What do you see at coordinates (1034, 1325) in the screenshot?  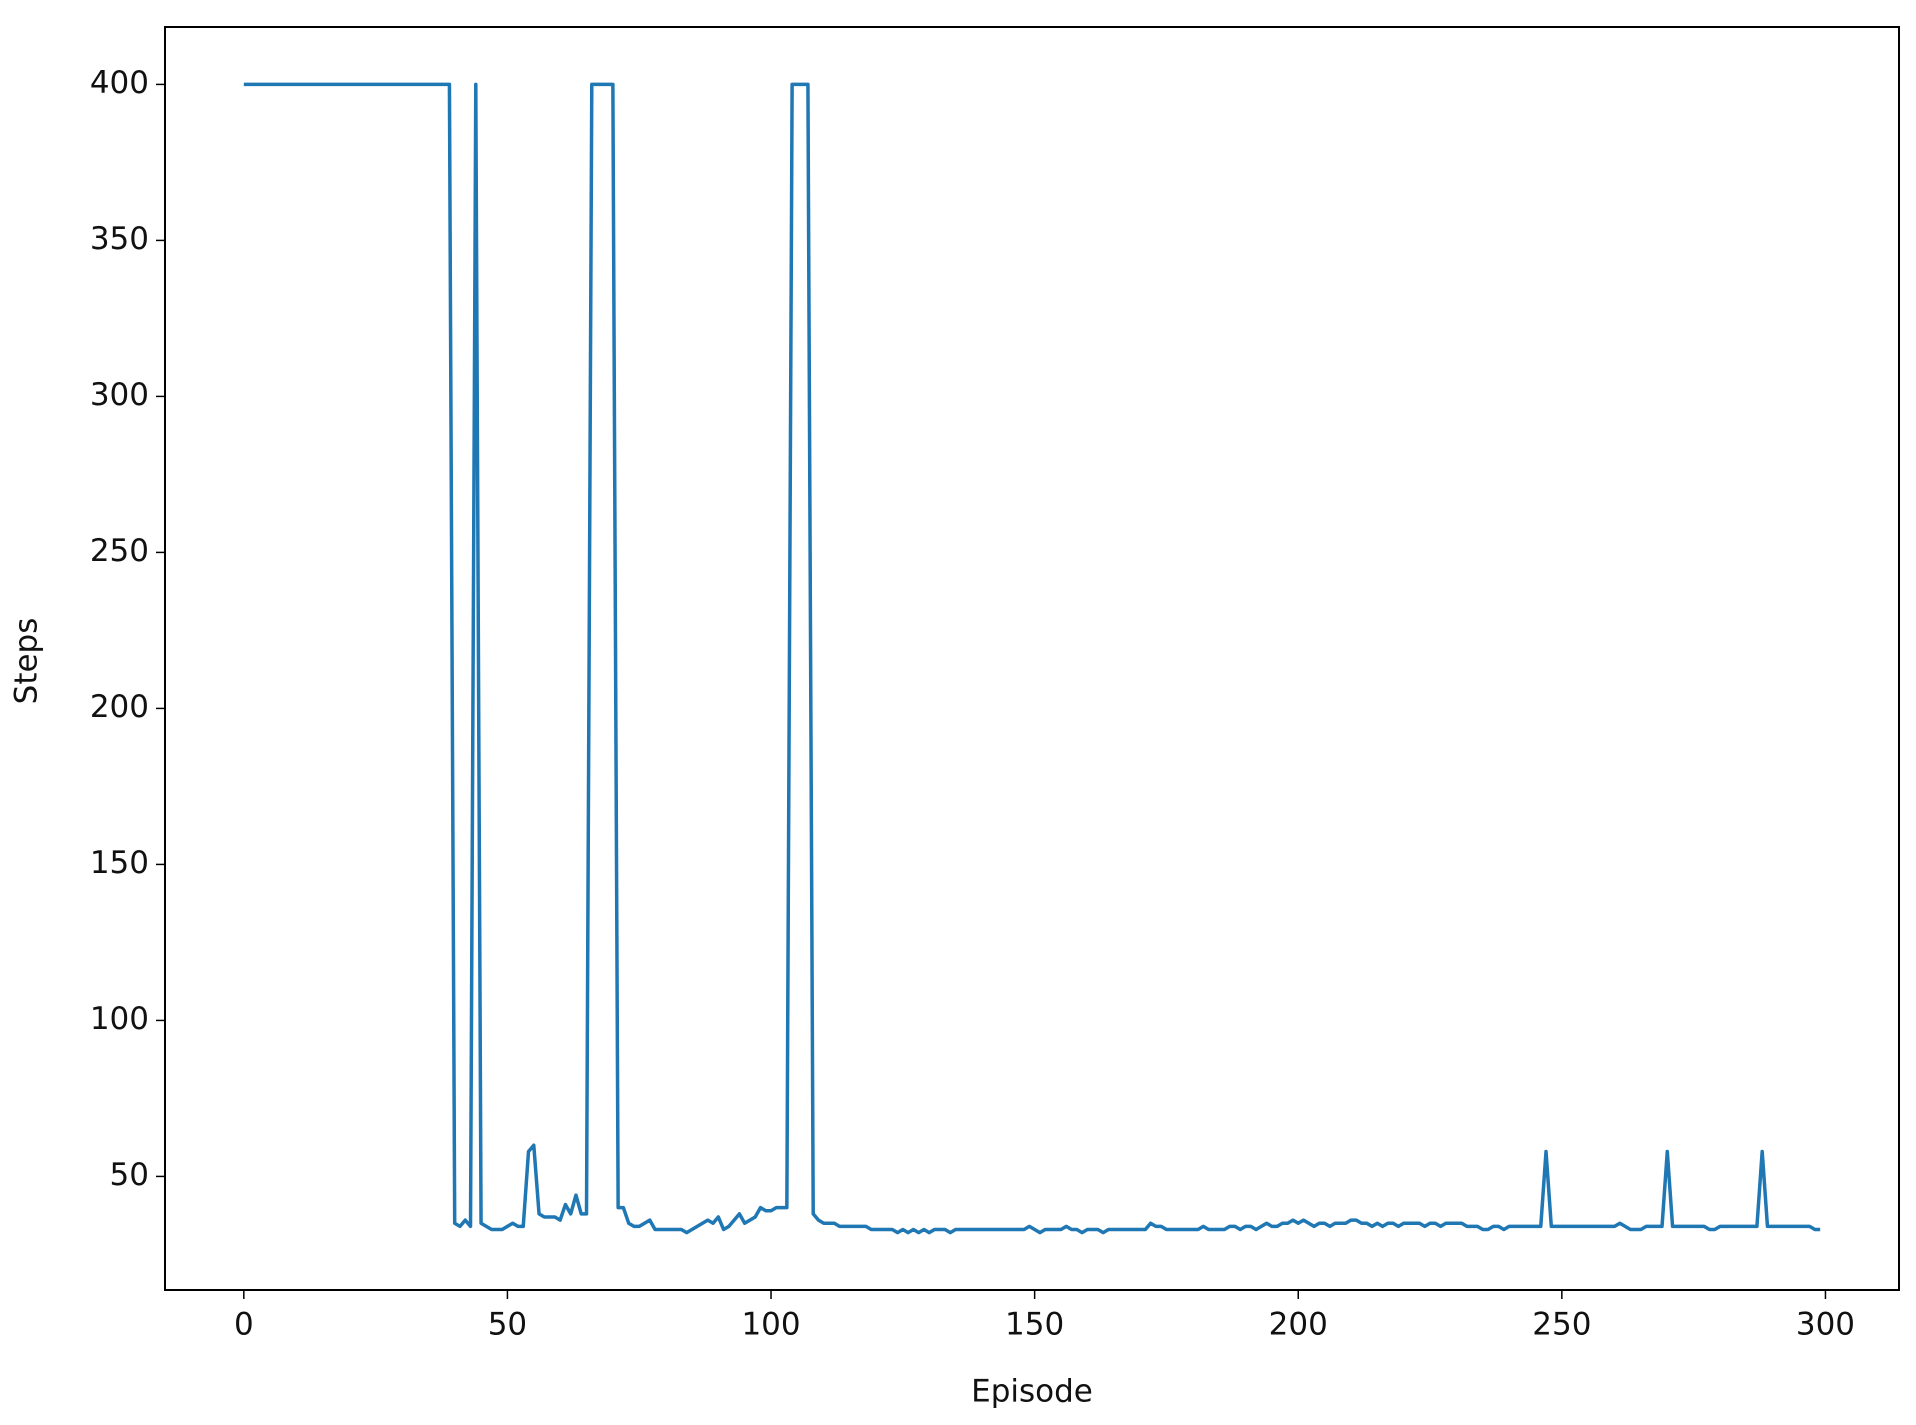 I see `x-tick-label: 150` at bounding box center [1034, 1325].